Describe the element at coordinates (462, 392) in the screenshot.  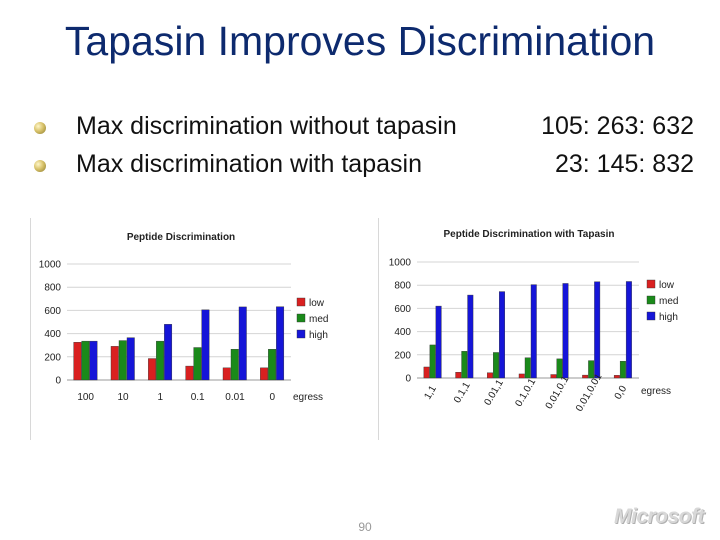
I see `x-tick-label: 0.1,1` at that location.